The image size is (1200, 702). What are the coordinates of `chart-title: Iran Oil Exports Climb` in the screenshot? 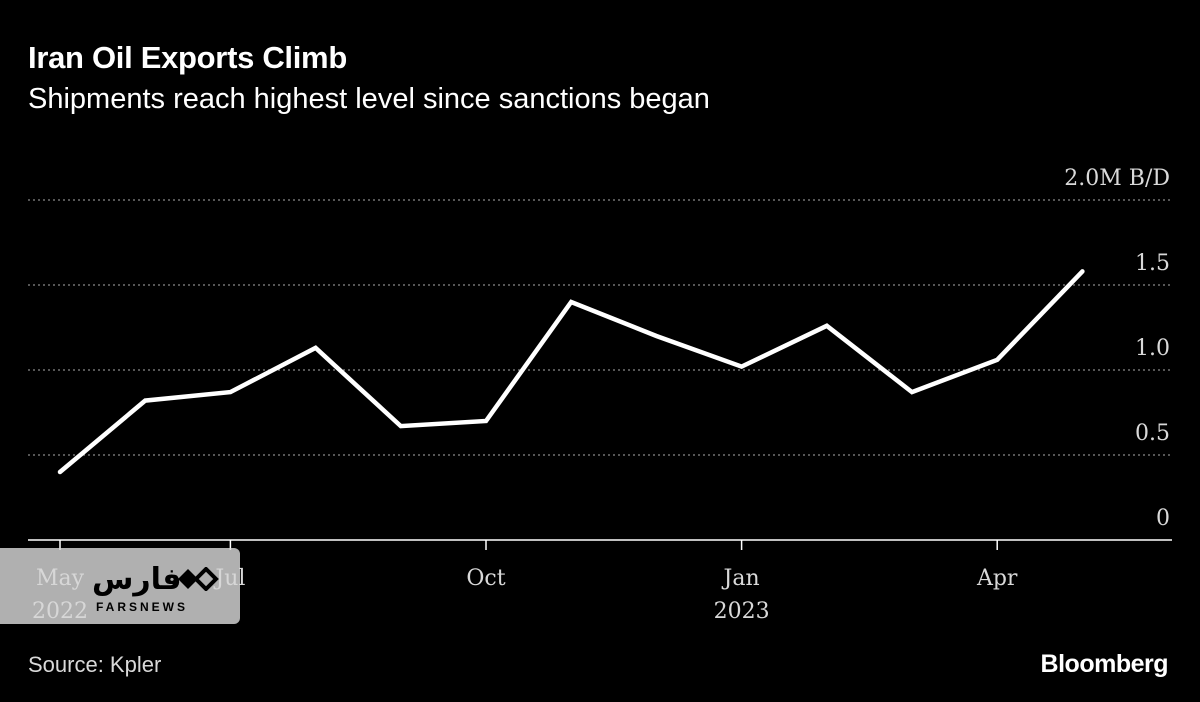 It's located at (187, 57).